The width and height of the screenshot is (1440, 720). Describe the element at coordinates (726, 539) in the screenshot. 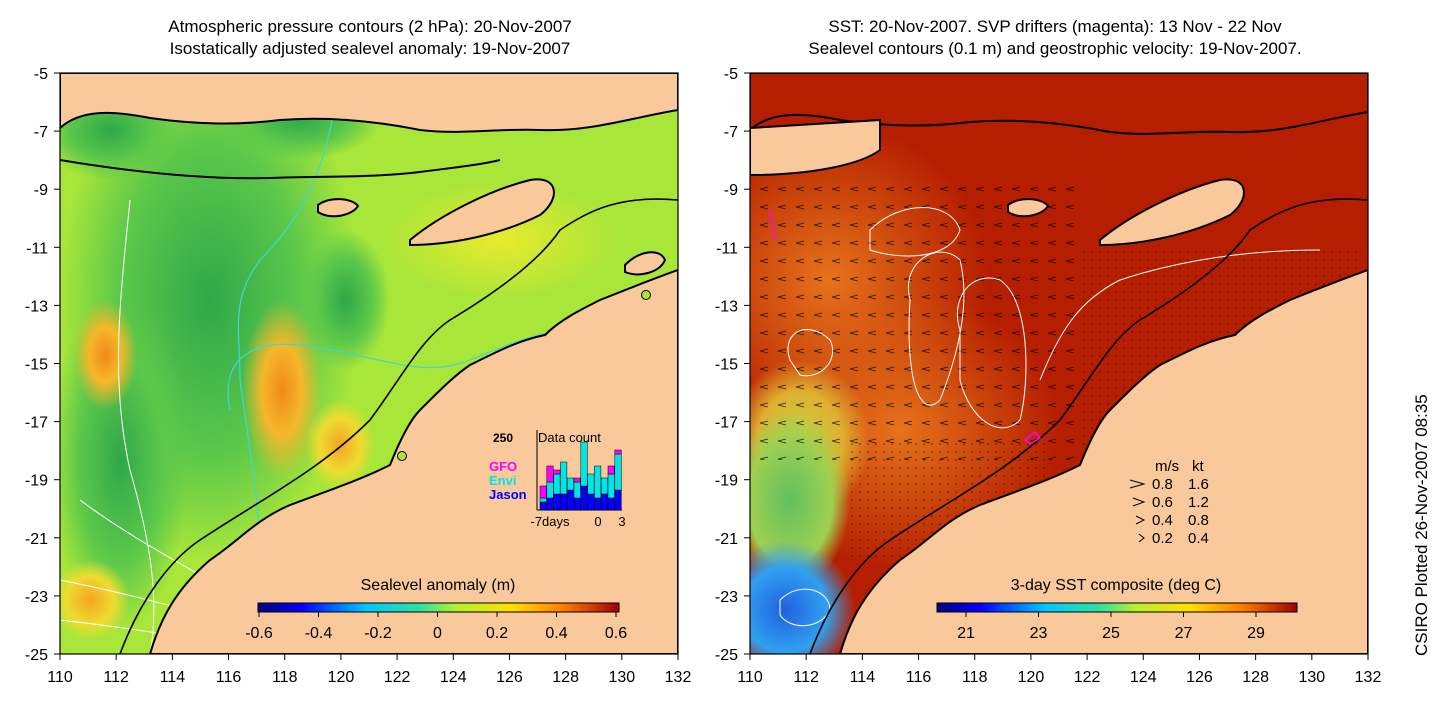

I see `right-y-tick-label: -21` at that location.